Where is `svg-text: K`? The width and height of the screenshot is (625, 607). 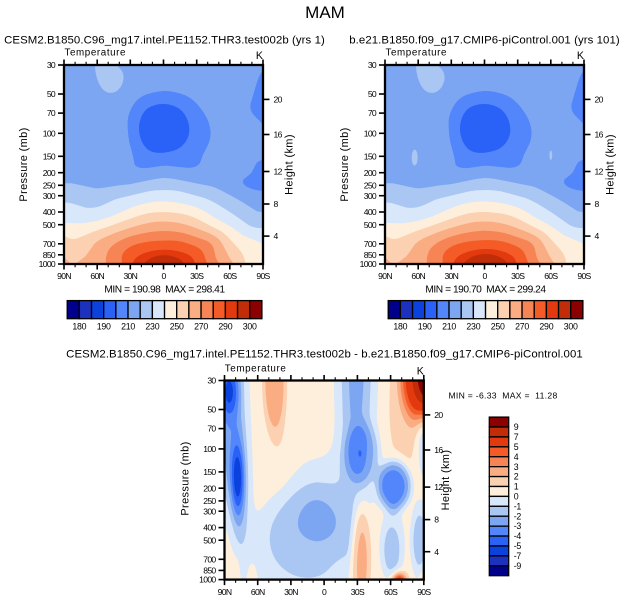 svg-text: K is located at coordinates (580, 56).